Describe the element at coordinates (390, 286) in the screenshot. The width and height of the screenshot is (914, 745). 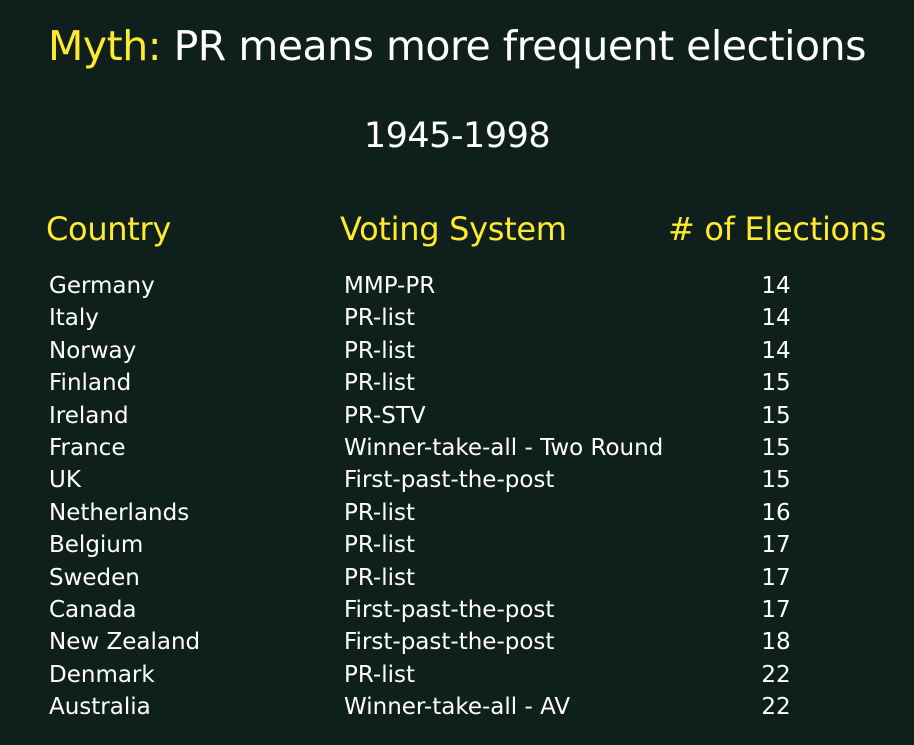
I see `voting-system-cell: MMP-PR` at that location.